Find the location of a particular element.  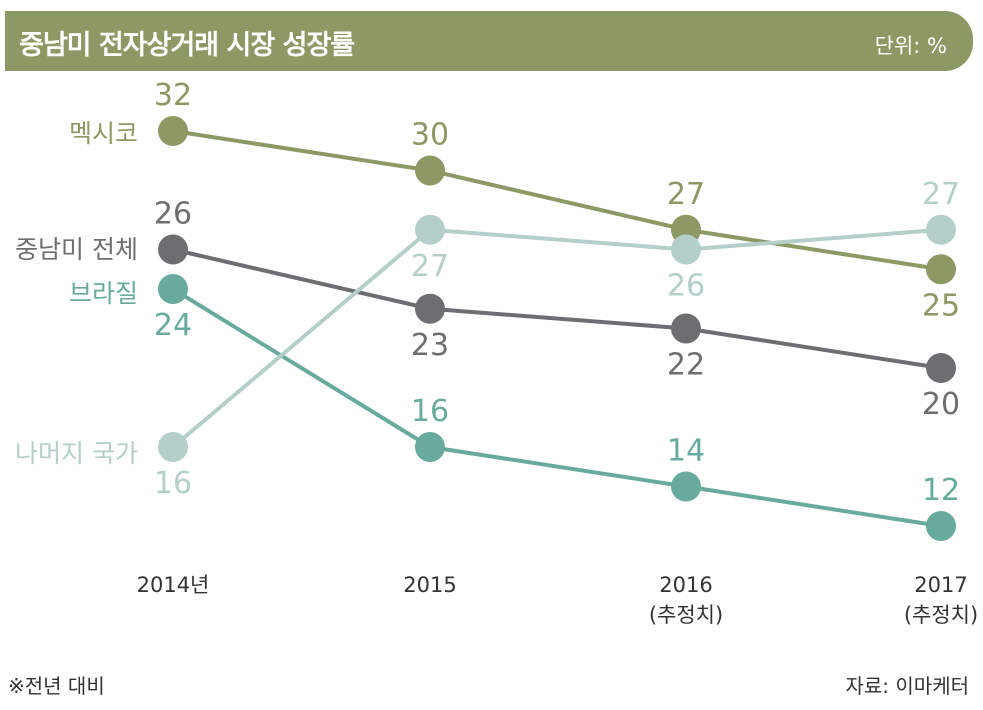

x-tick-label: 2017 is located at coordinates (940, 585).